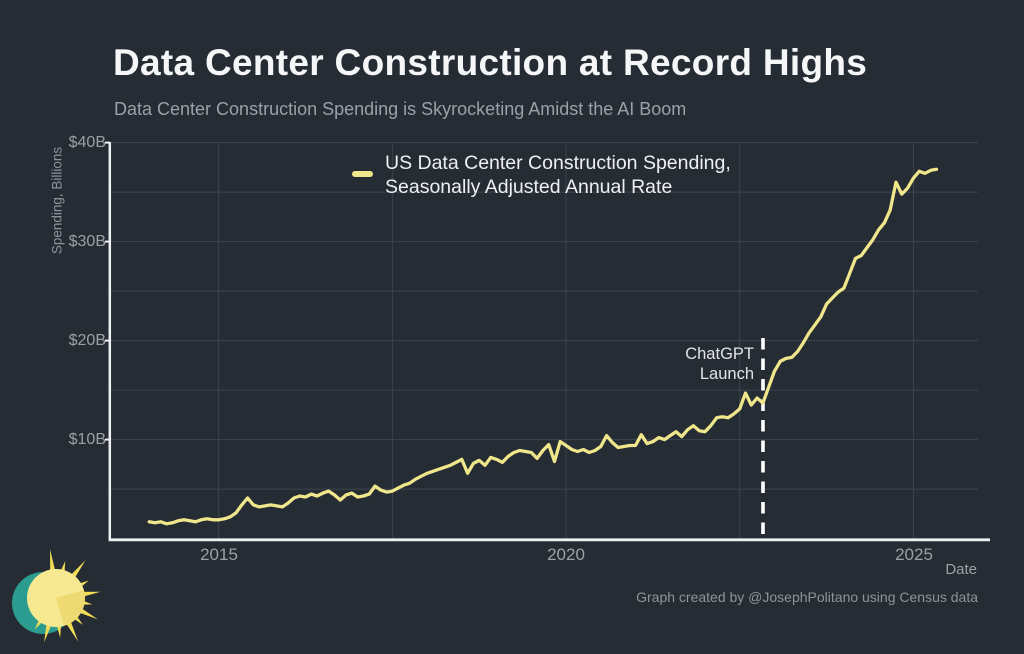 This screenshot has height=654, width=1024. What do you see at coordinates (490, 62) in the screenshot?
I see `page-title: Data Center Construction at Record Highs` at bounding box center [490, 62].